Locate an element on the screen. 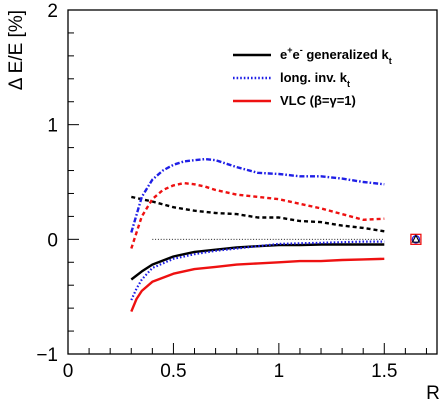 This screenshot has height=403, width=441. y-tick-label: 2 is located at coordinates (52, 11).